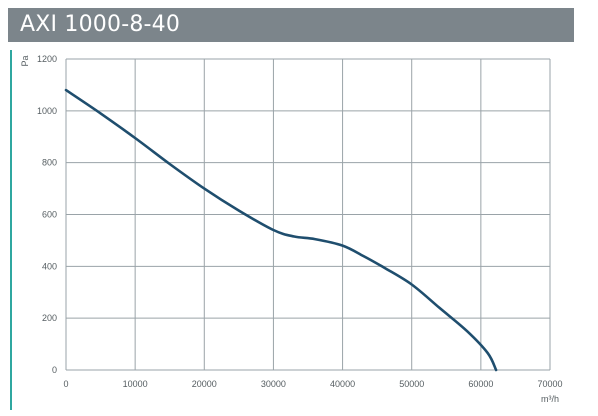  What do you see at coordinates (550, 399) in the screenshot?
I see `x-axis-unit: m³/h` at bounding box center [550, 399].